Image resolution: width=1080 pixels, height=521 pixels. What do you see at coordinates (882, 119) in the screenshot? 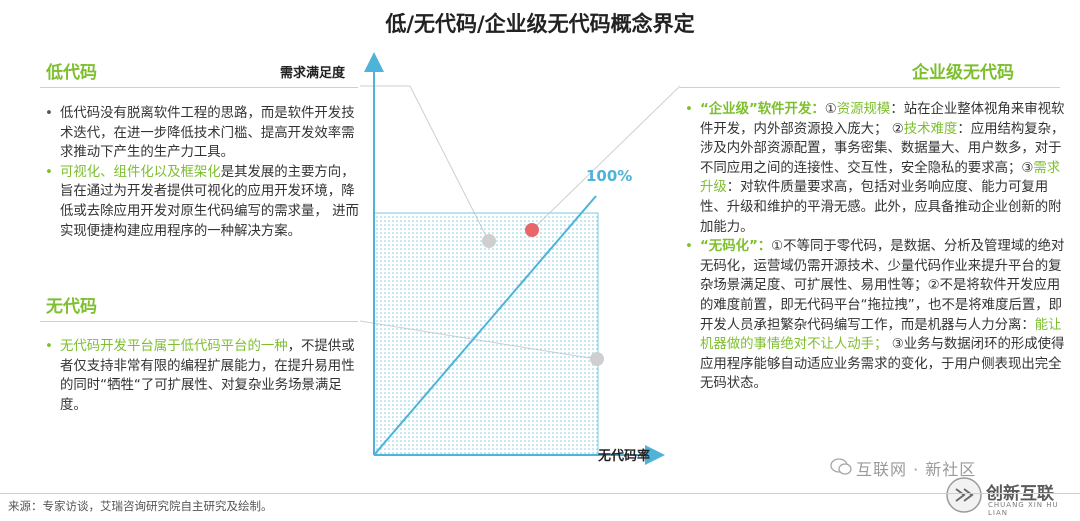
I see `text-resource-scale: ：站在企业整体视角来审视软件开发，内外部资源投入庞大；` at bounding box center [882, 119].